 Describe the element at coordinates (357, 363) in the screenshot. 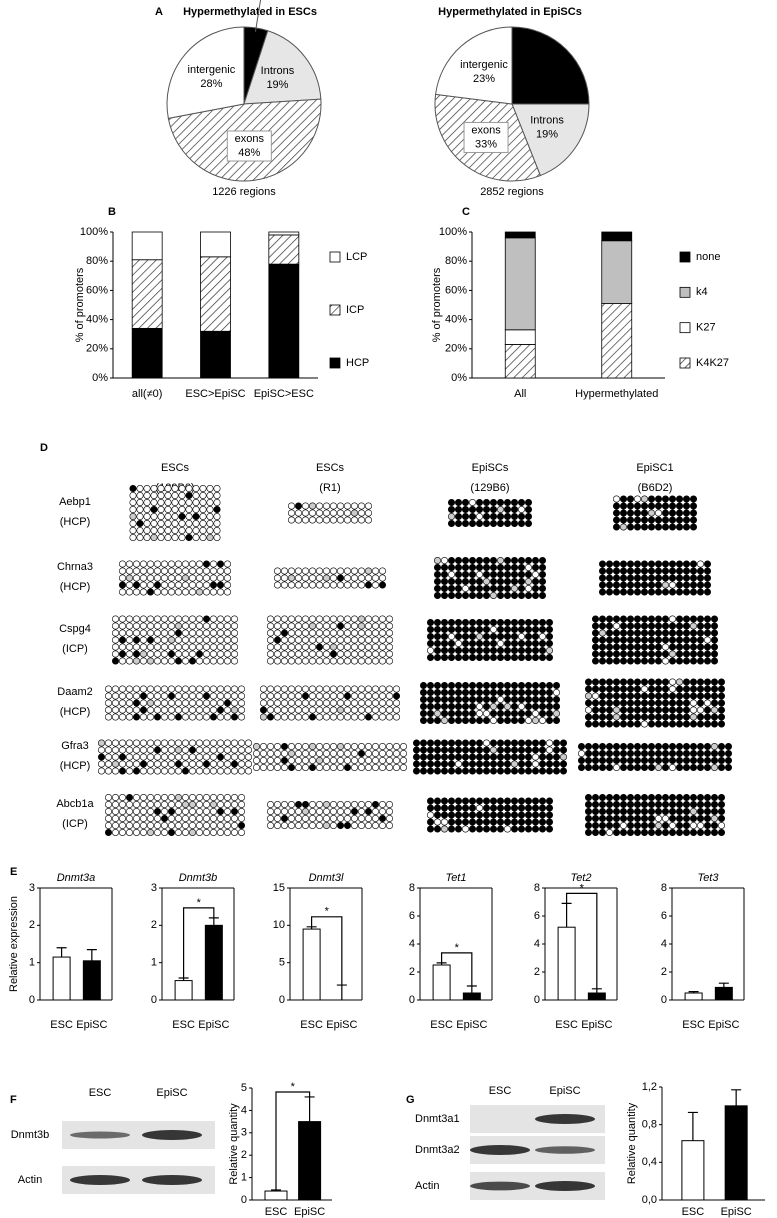

I see `legend-label: HCP` at that location.